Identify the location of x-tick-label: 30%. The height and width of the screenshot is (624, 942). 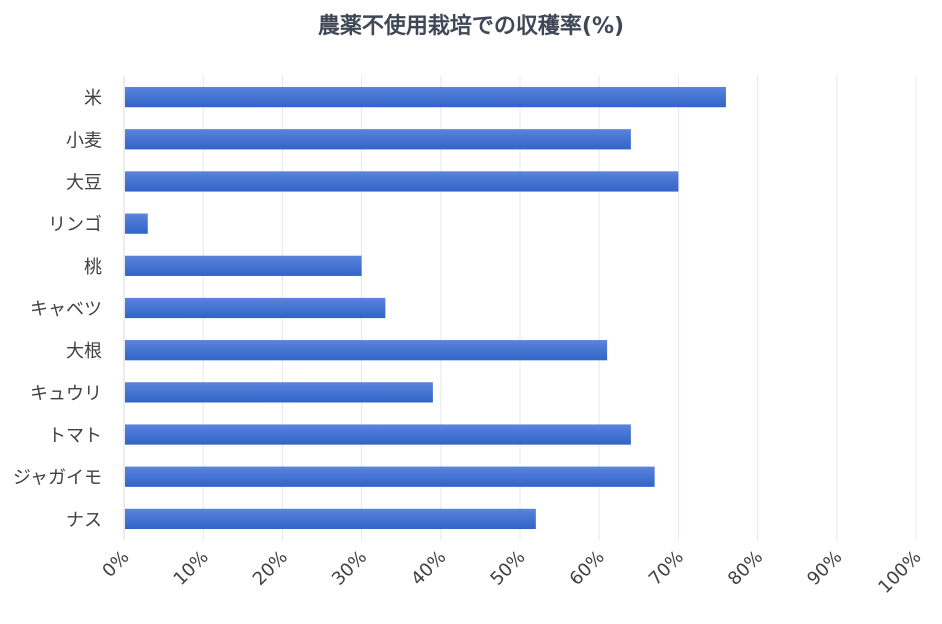
(349, 568).